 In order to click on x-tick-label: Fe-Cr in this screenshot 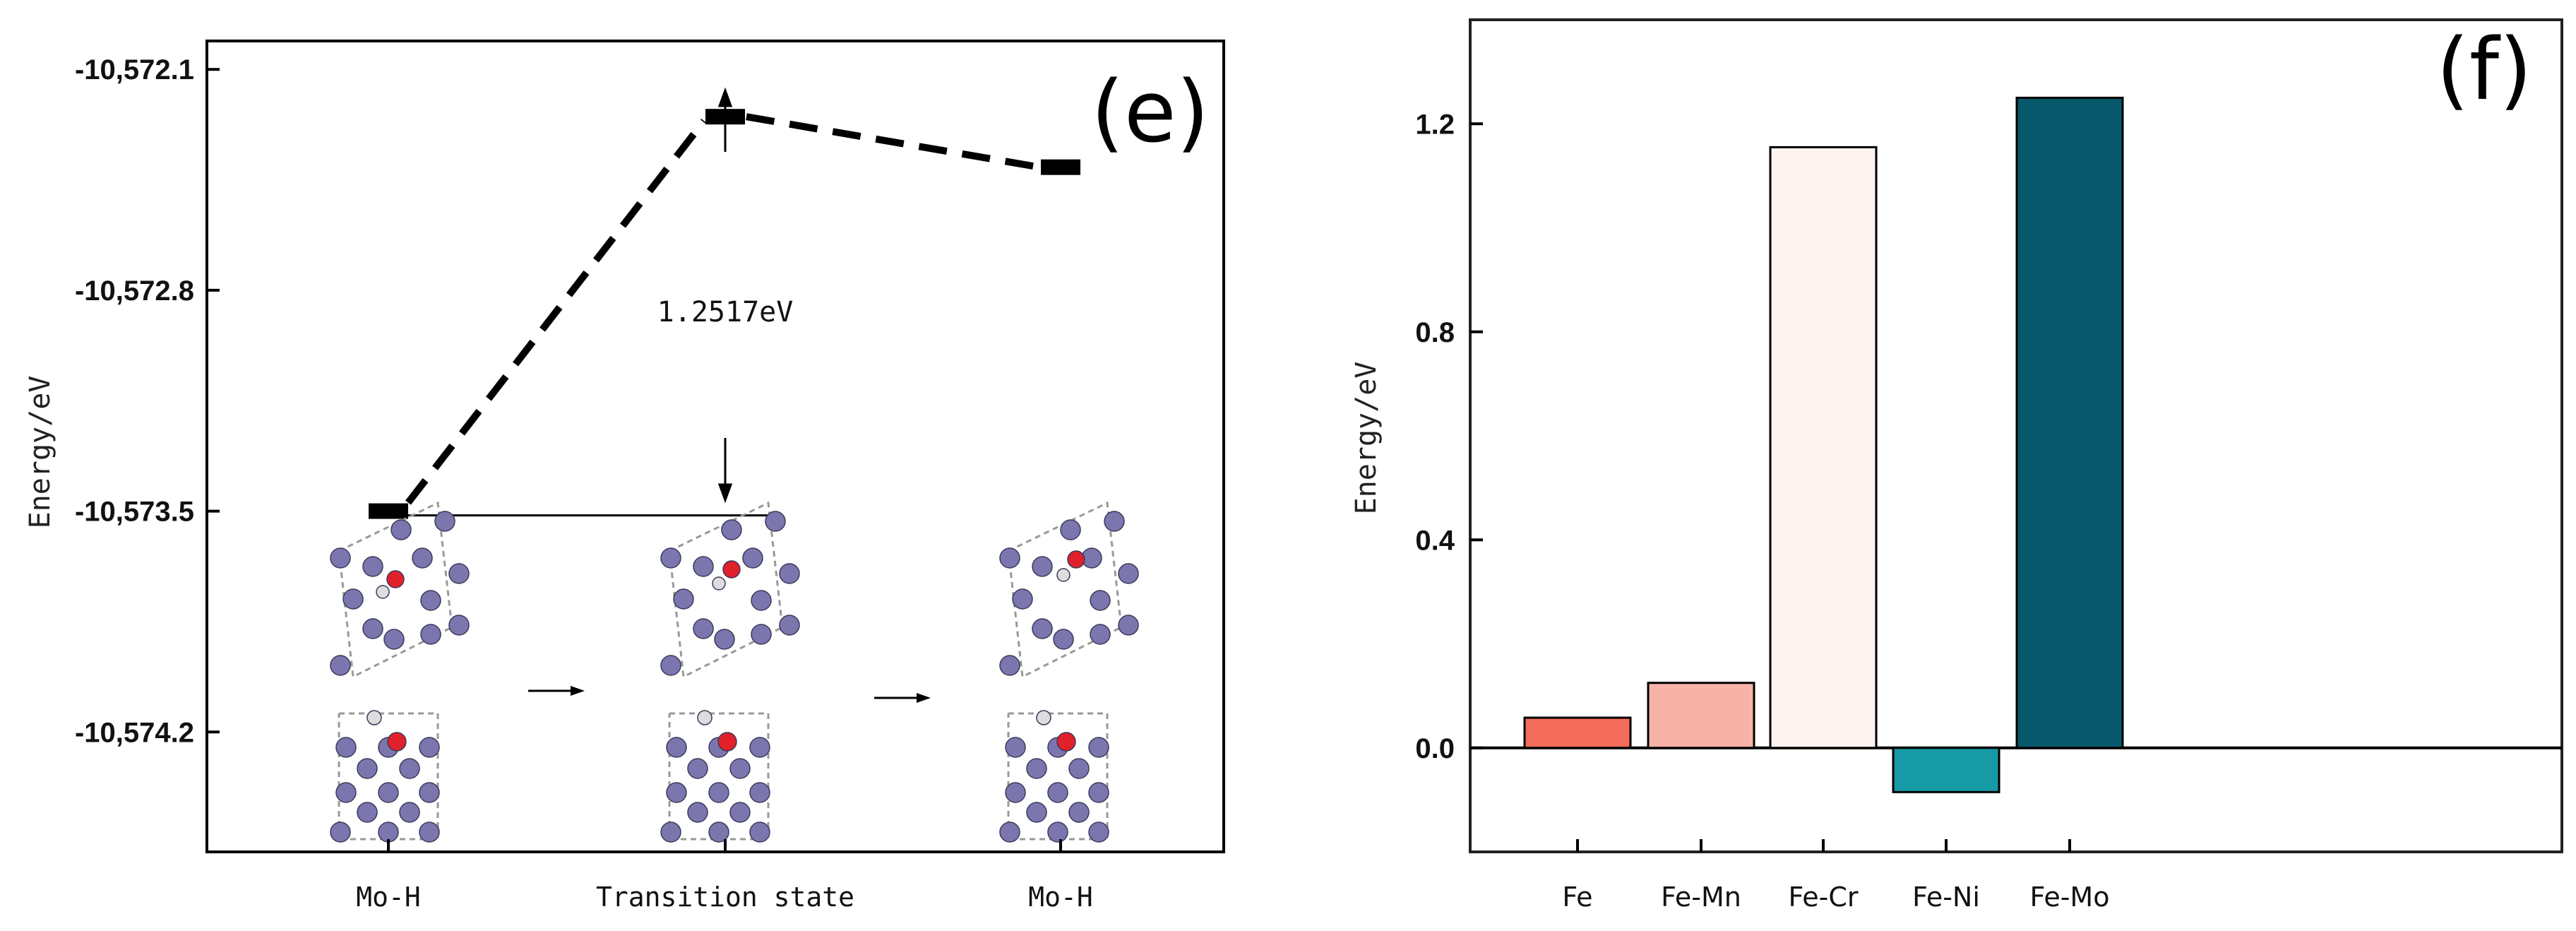, I will do `click(1823, 897)`.